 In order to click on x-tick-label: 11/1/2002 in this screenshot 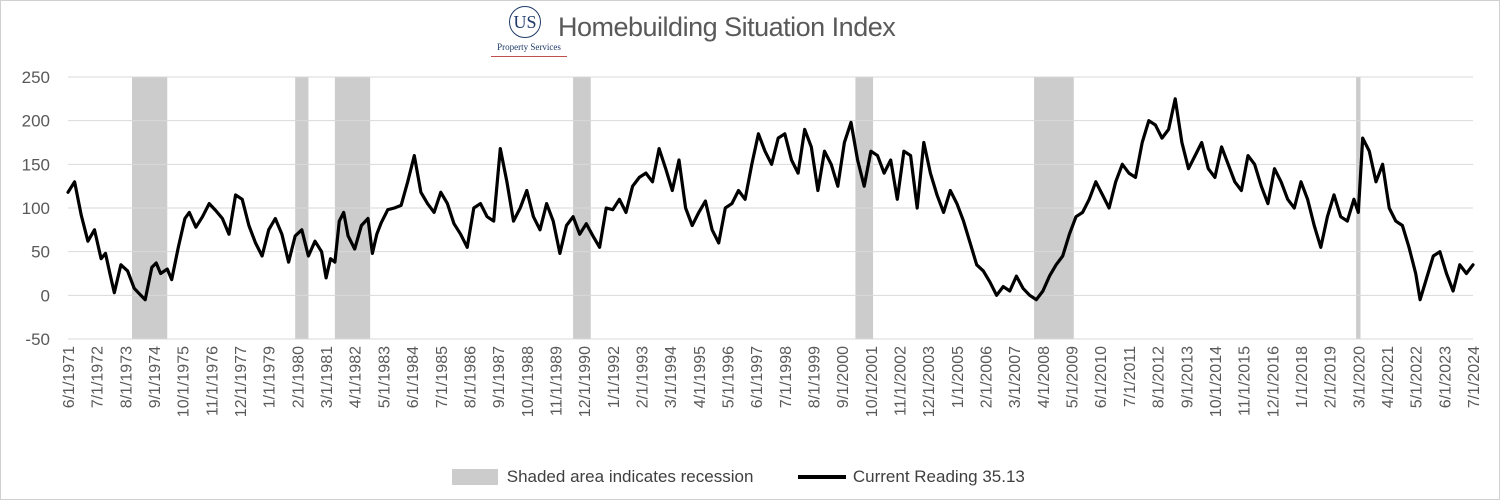, I will do `click(901, 381)`.